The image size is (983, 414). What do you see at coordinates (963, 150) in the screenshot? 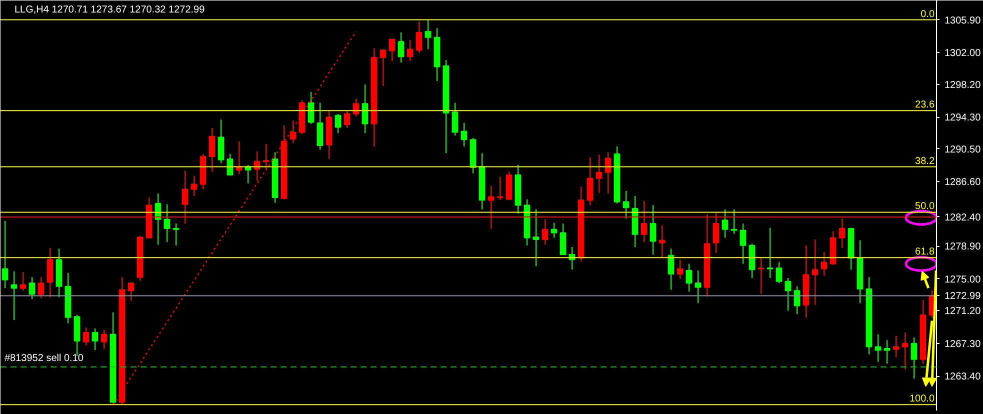
I see `y-tick-label: 1290.50` at bounding box center [963, 150].